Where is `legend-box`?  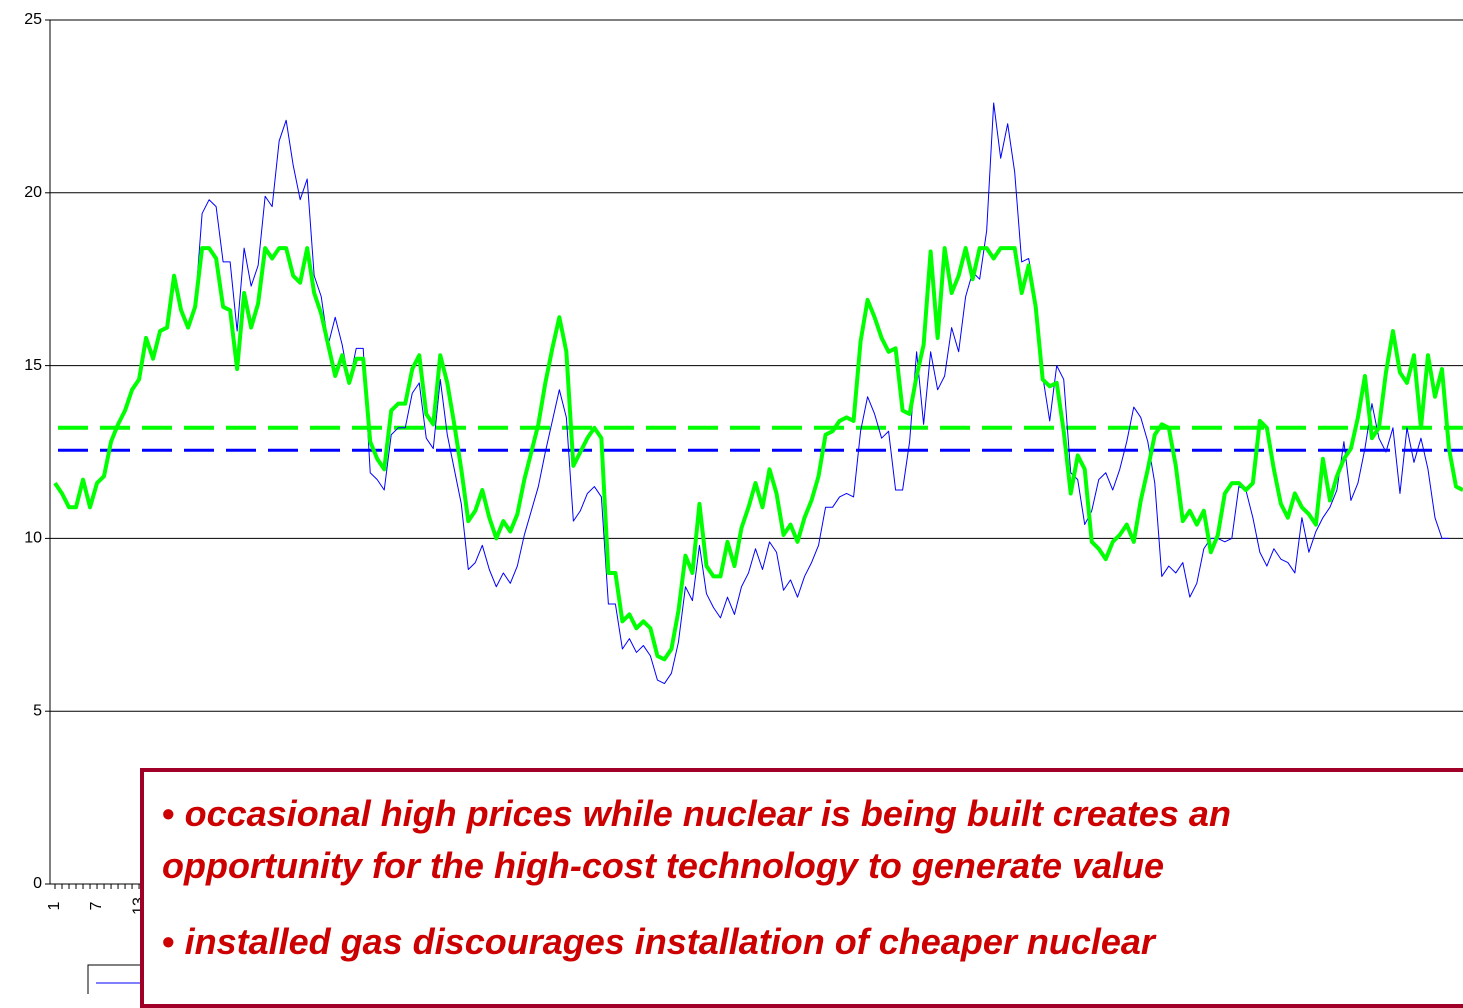 legend-box is located at coordinates (118, 979).